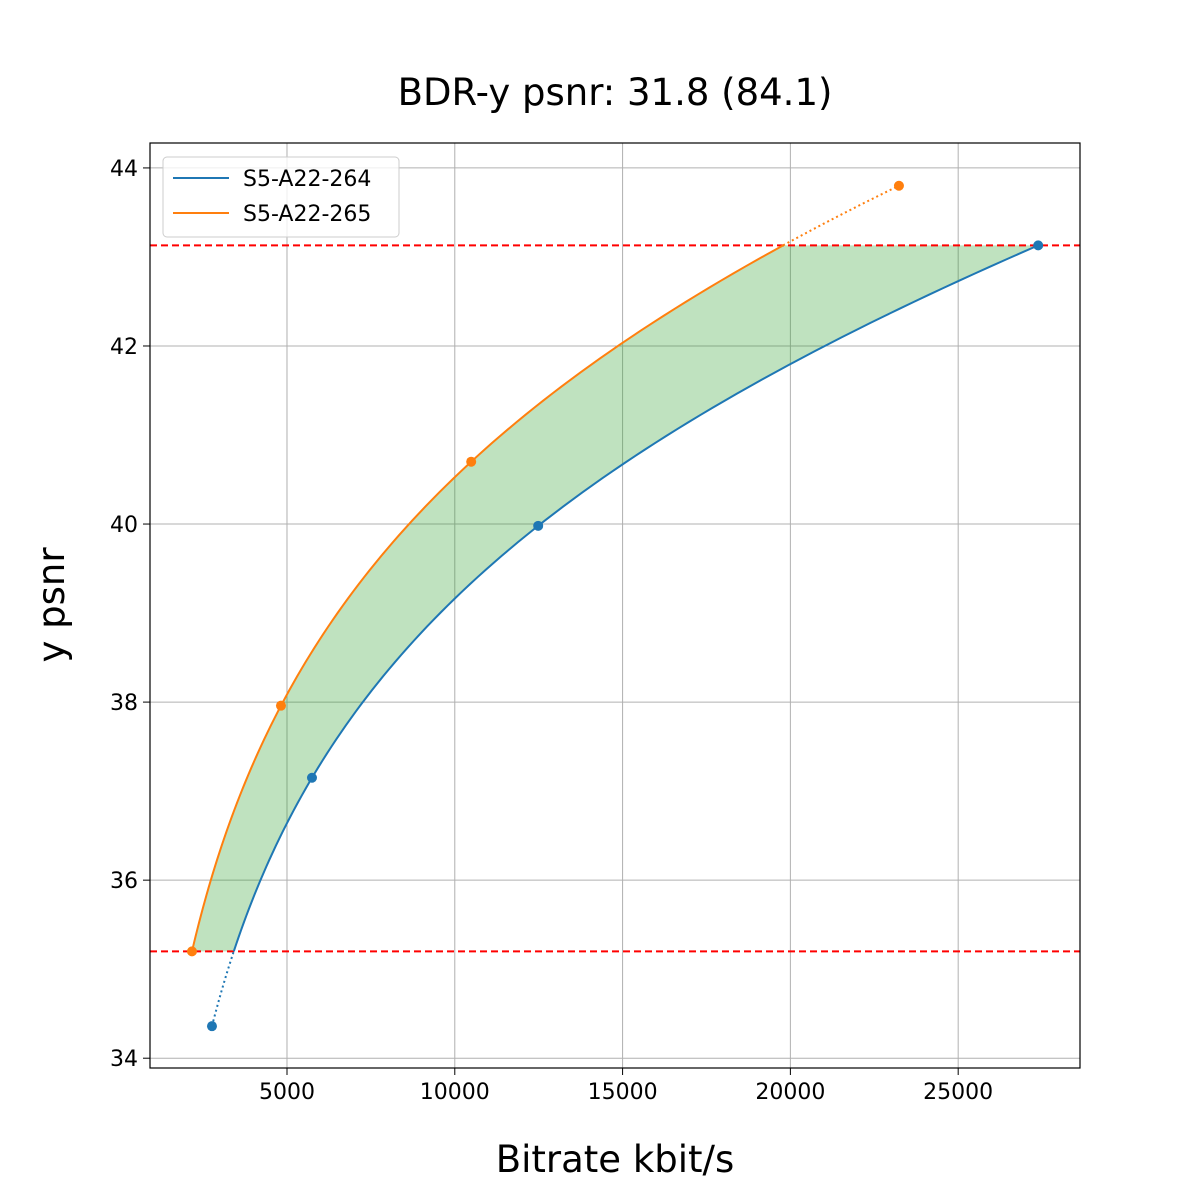 This screenshot has width=1200, height=1200. I want to click on y-tick-label: 42, so click(124, 347).